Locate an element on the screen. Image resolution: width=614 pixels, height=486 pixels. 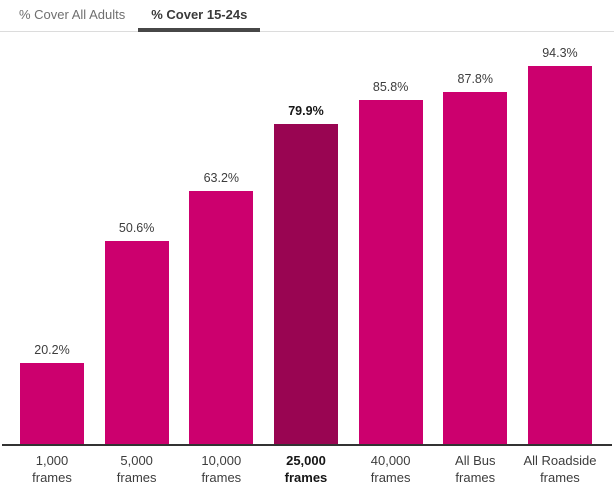
bar-value-label: 85.8% is located at coordinates (390, 86).